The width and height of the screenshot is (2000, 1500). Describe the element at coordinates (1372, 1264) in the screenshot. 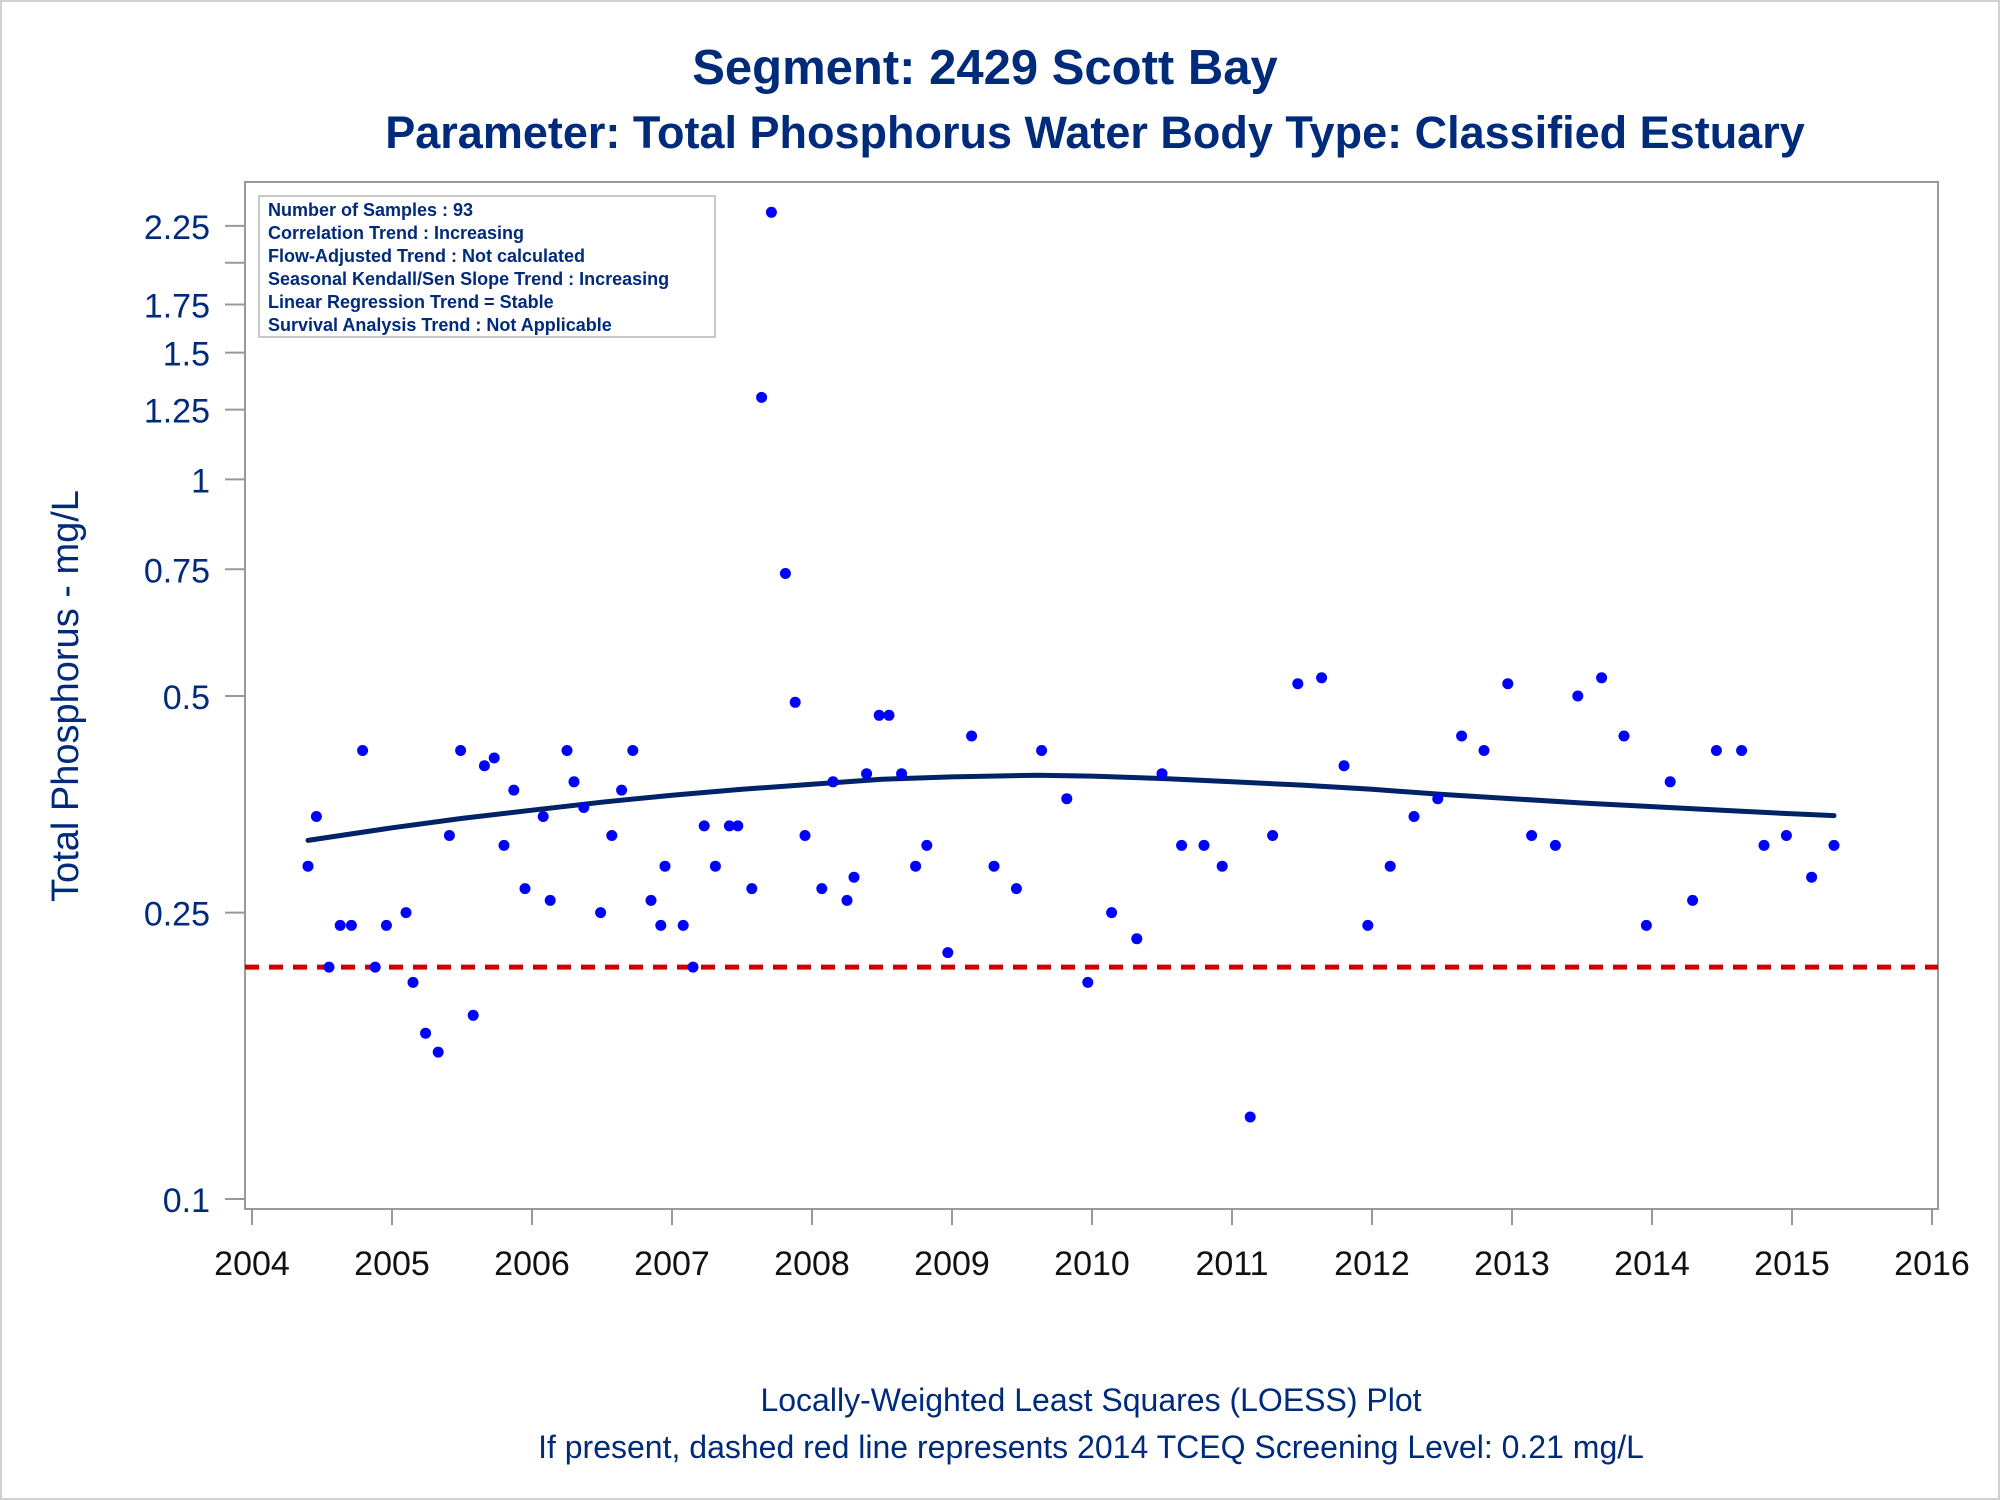

I see `x-tick-label: 2012` at that location.